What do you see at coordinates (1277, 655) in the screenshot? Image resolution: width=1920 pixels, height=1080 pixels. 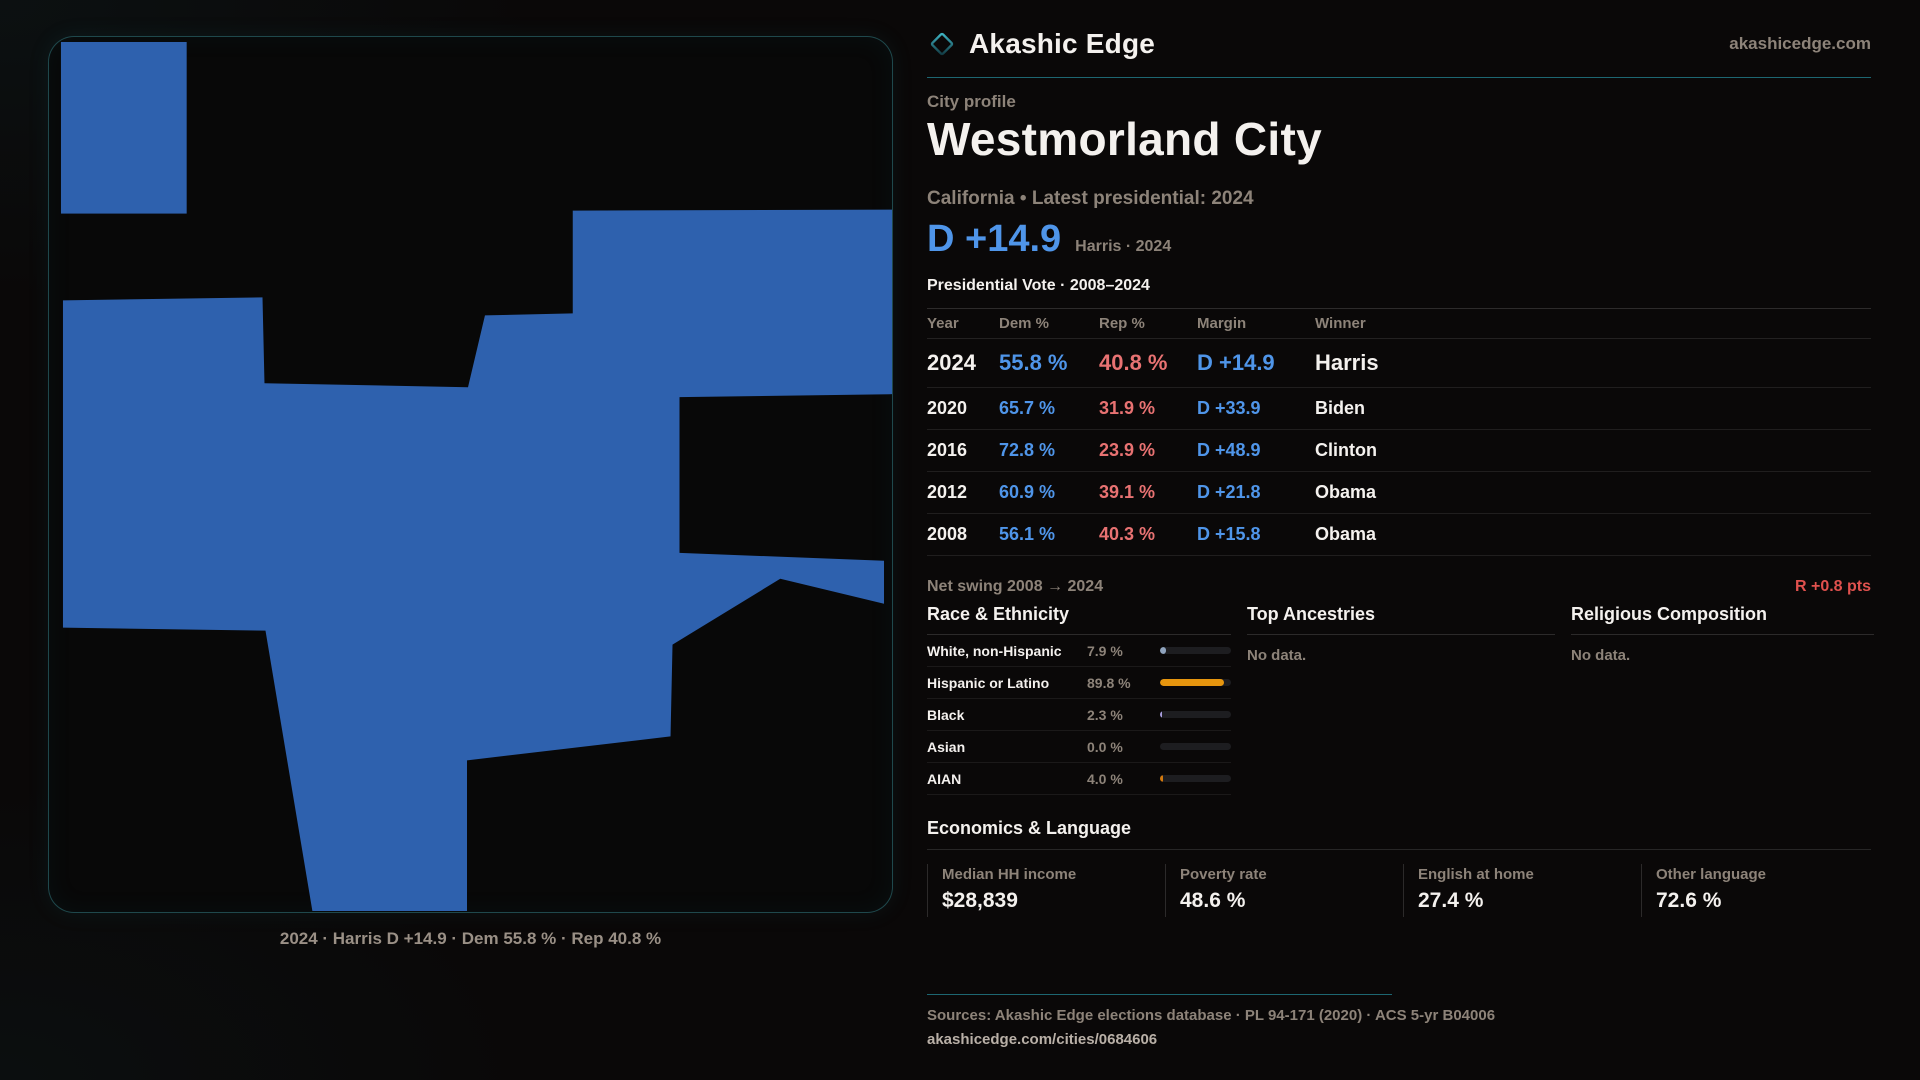 I see `ancestries-empty: No data.` at bounding box center [1277, 655].